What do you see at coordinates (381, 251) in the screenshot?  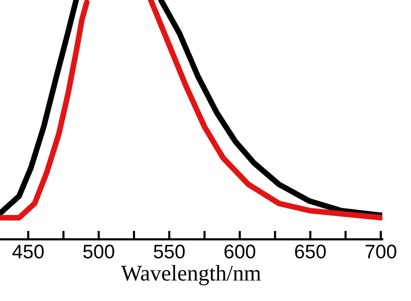 I see `x-tick-label: 700` at bounding box center [381, 251].